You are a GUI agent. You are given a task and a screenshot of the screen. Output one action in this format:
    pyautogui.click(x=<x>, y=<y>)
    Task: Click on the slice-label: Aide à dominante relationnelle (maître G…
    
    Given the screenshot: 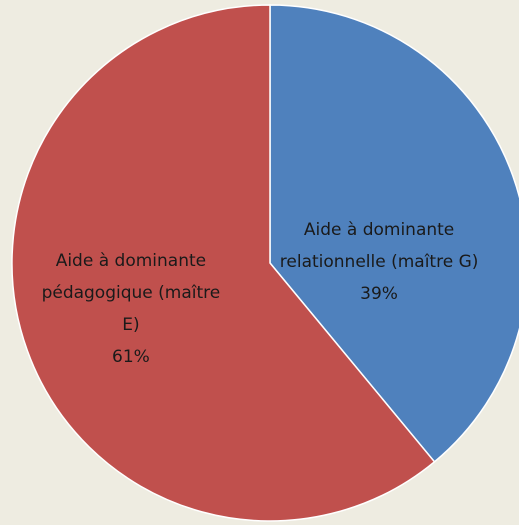 What is the action you would take?
    pyautogui.click(x=379, y=245)
    